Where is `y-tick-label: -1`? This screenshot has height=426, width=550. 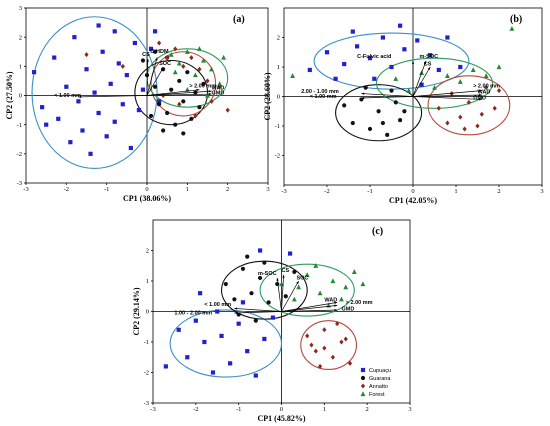
y-tick-label: -1 is located at coordinates (19, 125).